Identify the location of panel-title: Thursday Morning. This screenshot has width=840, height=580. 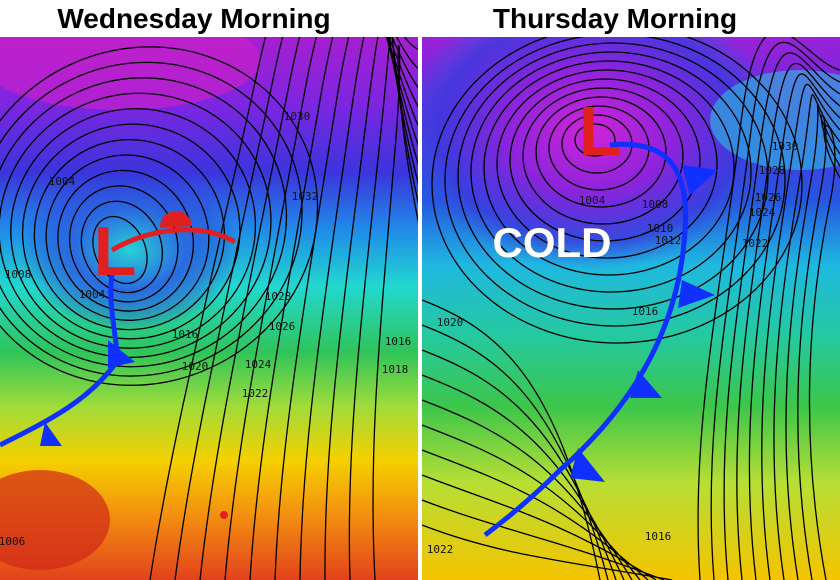
(615, 18).